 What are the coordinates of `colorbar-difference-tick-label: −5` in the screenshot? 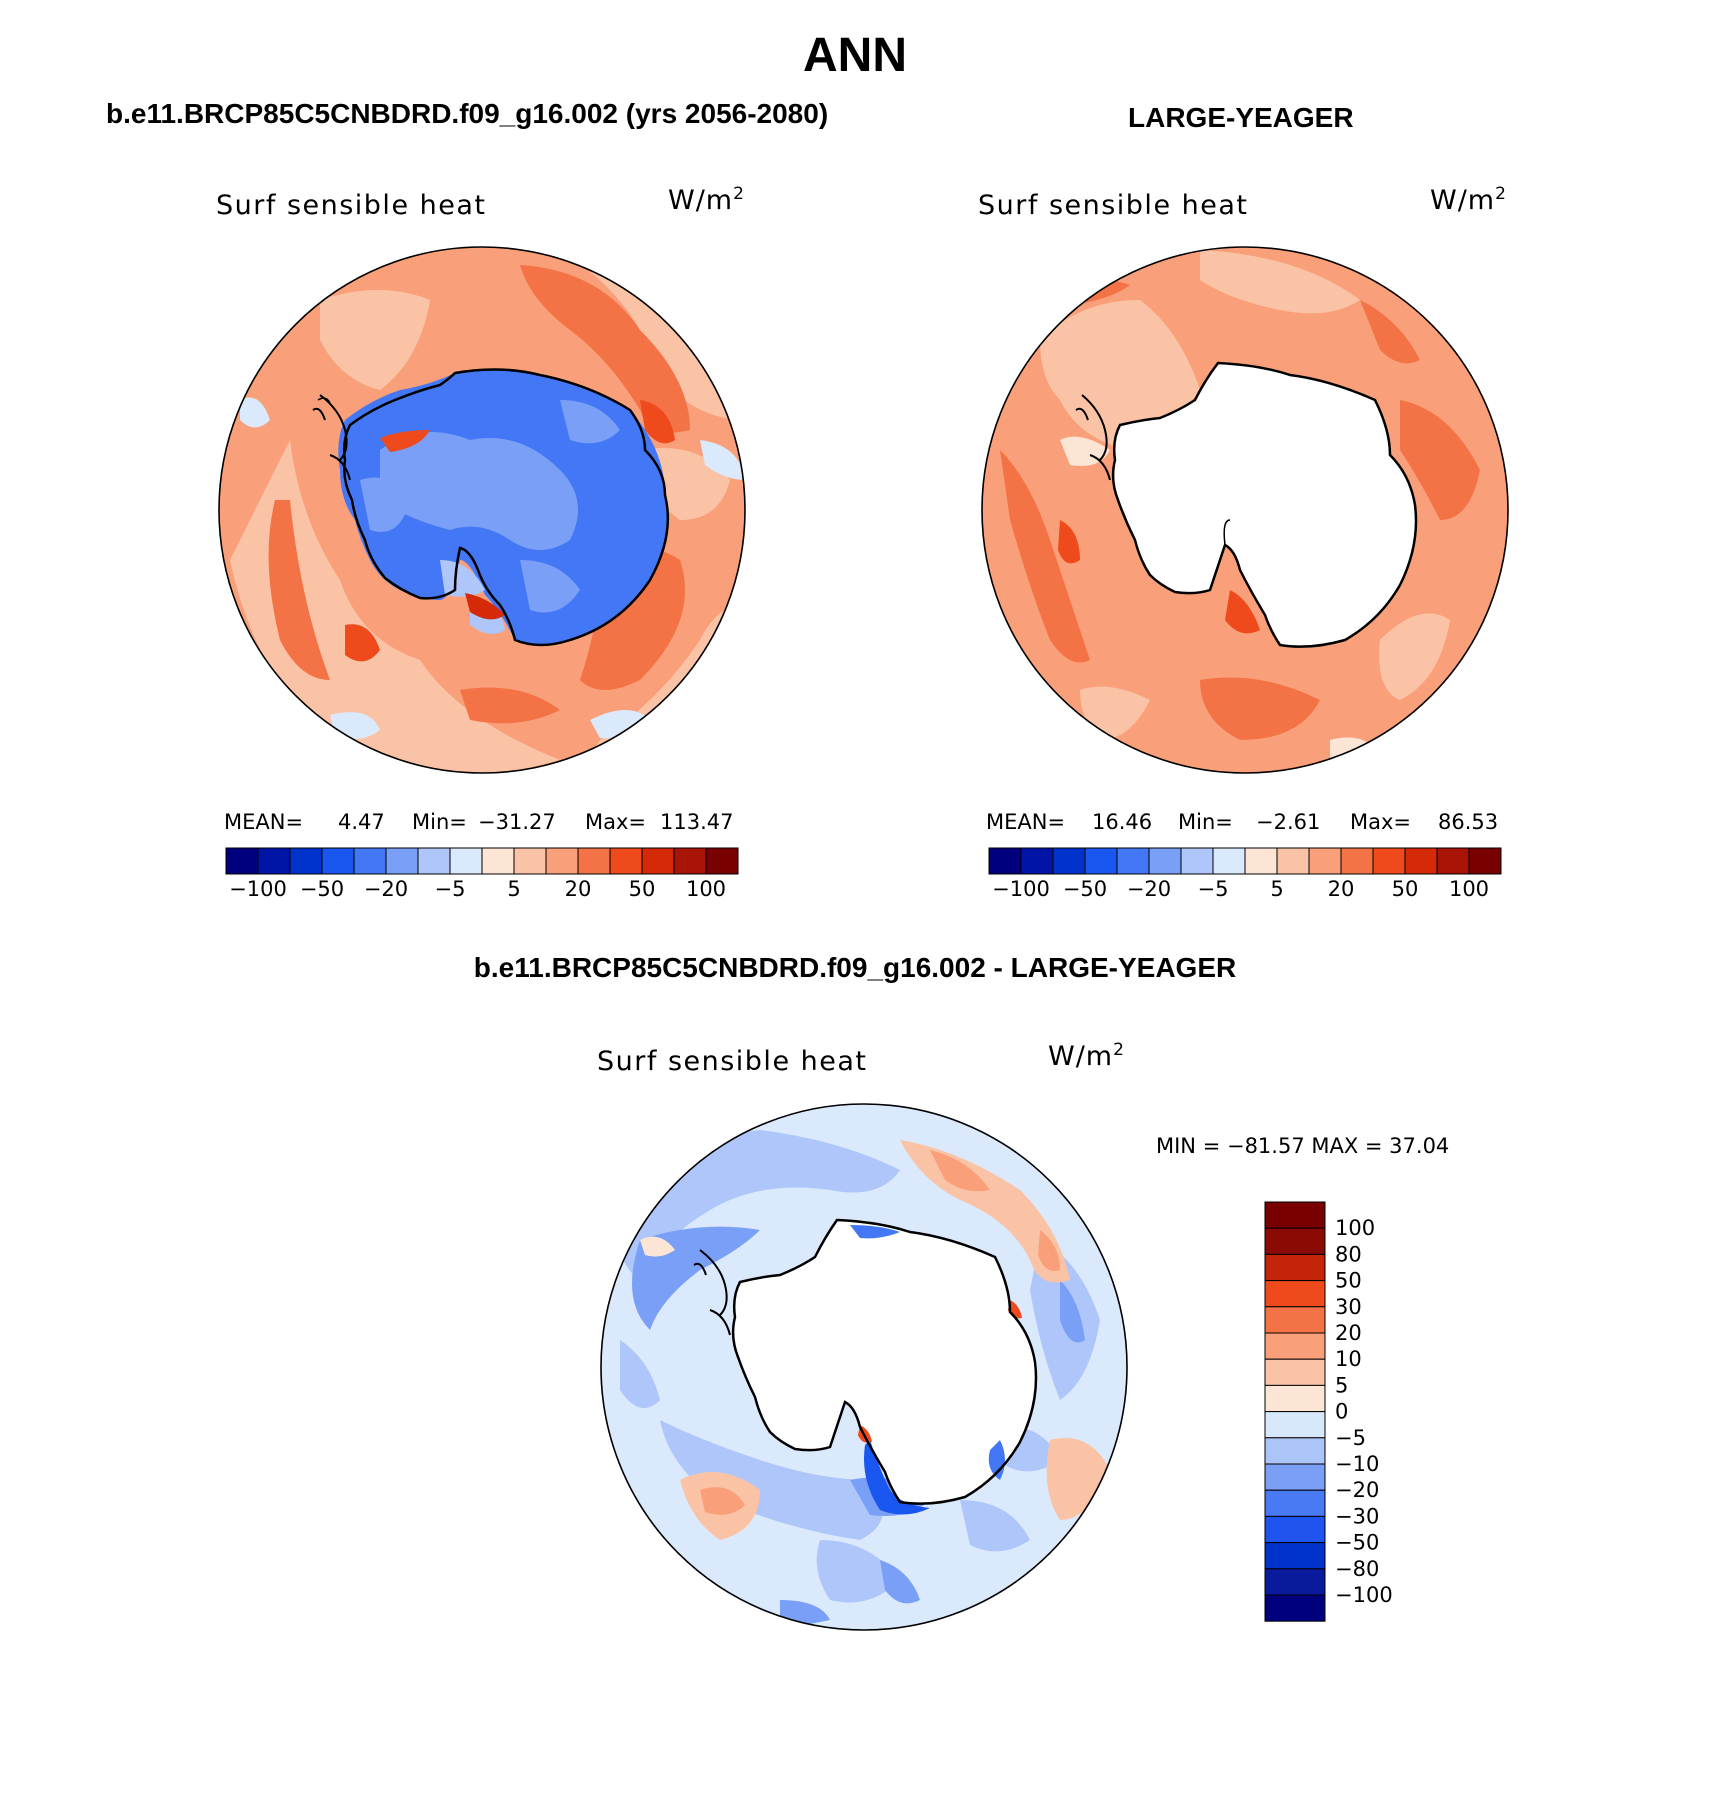 It's located at (1350, 1438).